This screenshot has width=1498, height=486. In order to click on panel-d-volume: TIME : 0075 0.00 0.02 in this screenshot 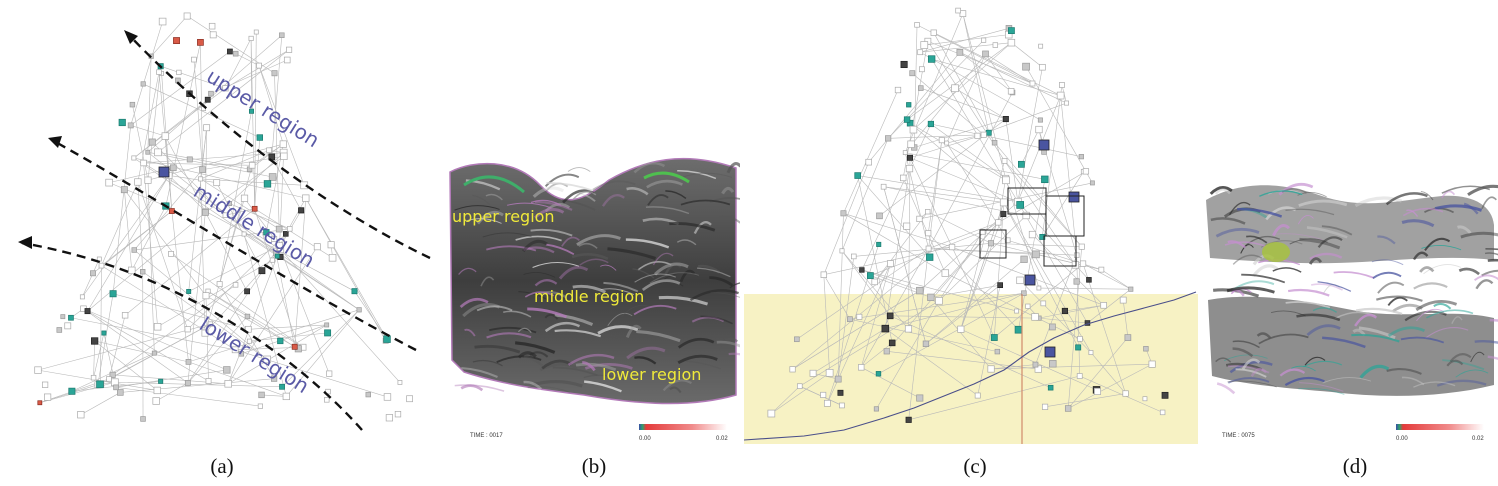, I will do `click(1352, 312)`.